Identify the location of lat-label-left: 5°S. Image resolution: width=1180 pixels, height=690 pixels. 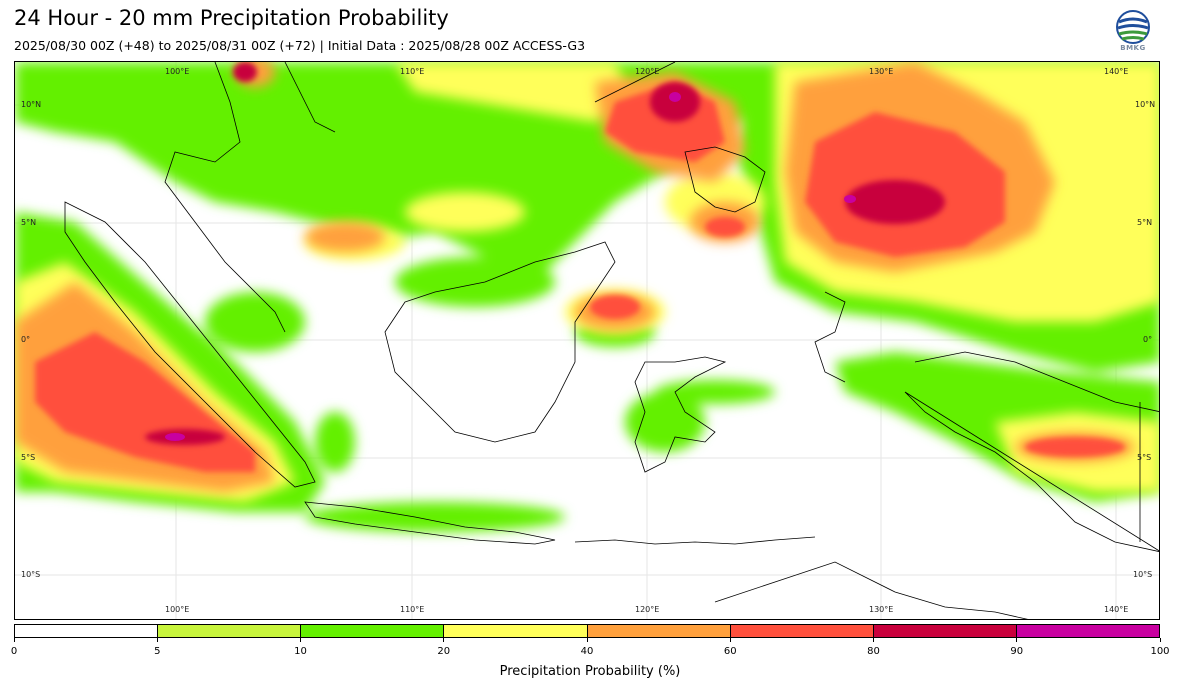
(28, 457).